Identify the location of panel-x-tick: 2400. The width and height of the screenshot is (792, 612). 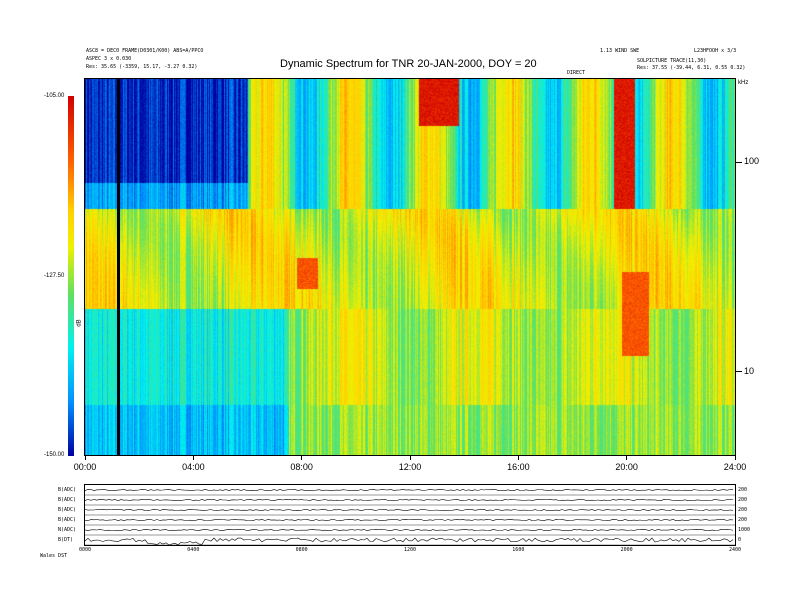
(735, 550).